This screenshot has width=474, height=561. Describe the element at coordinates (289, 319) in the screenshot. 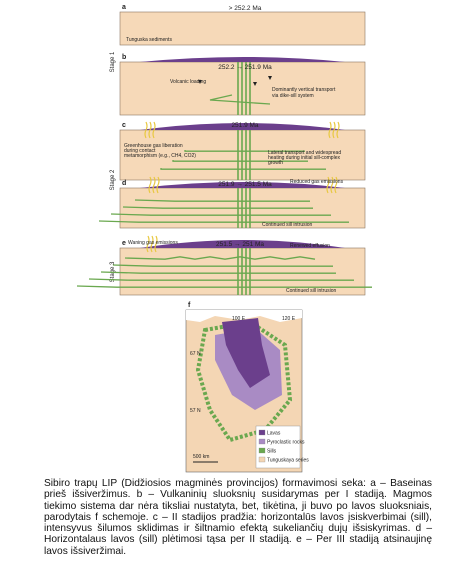

I see `coordinate-label: 120 E` at that location.